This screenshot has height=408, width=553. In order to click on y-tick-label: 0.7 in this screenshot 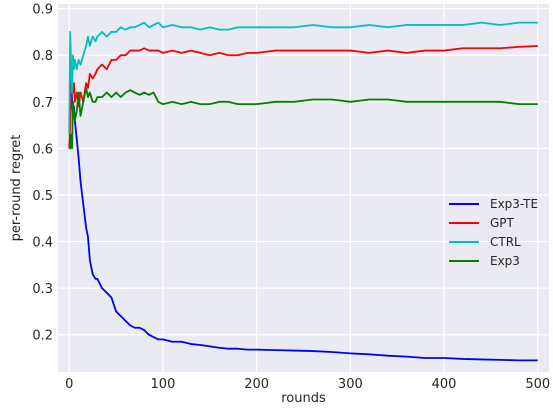, I will do `click(42, 103)`.